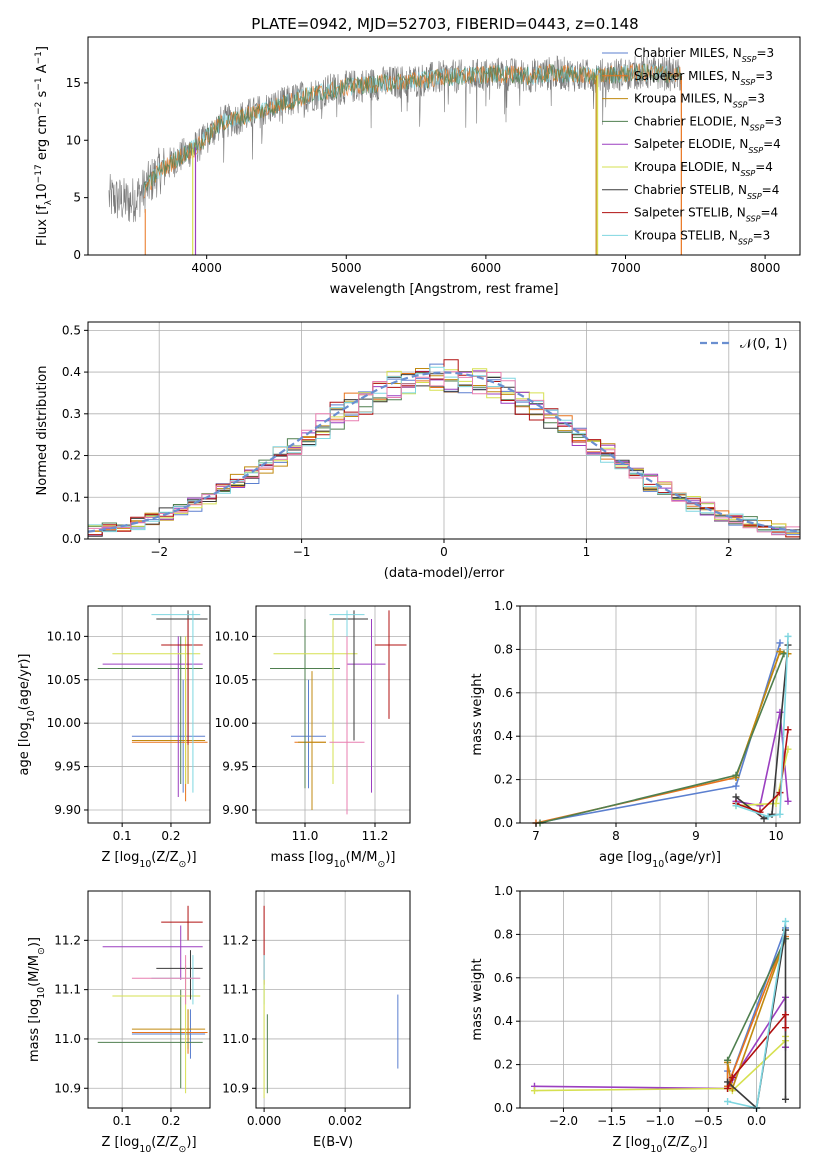 The image size is (819, 1170). I want to click on x-tick-label: 5000, so click(346, 268).